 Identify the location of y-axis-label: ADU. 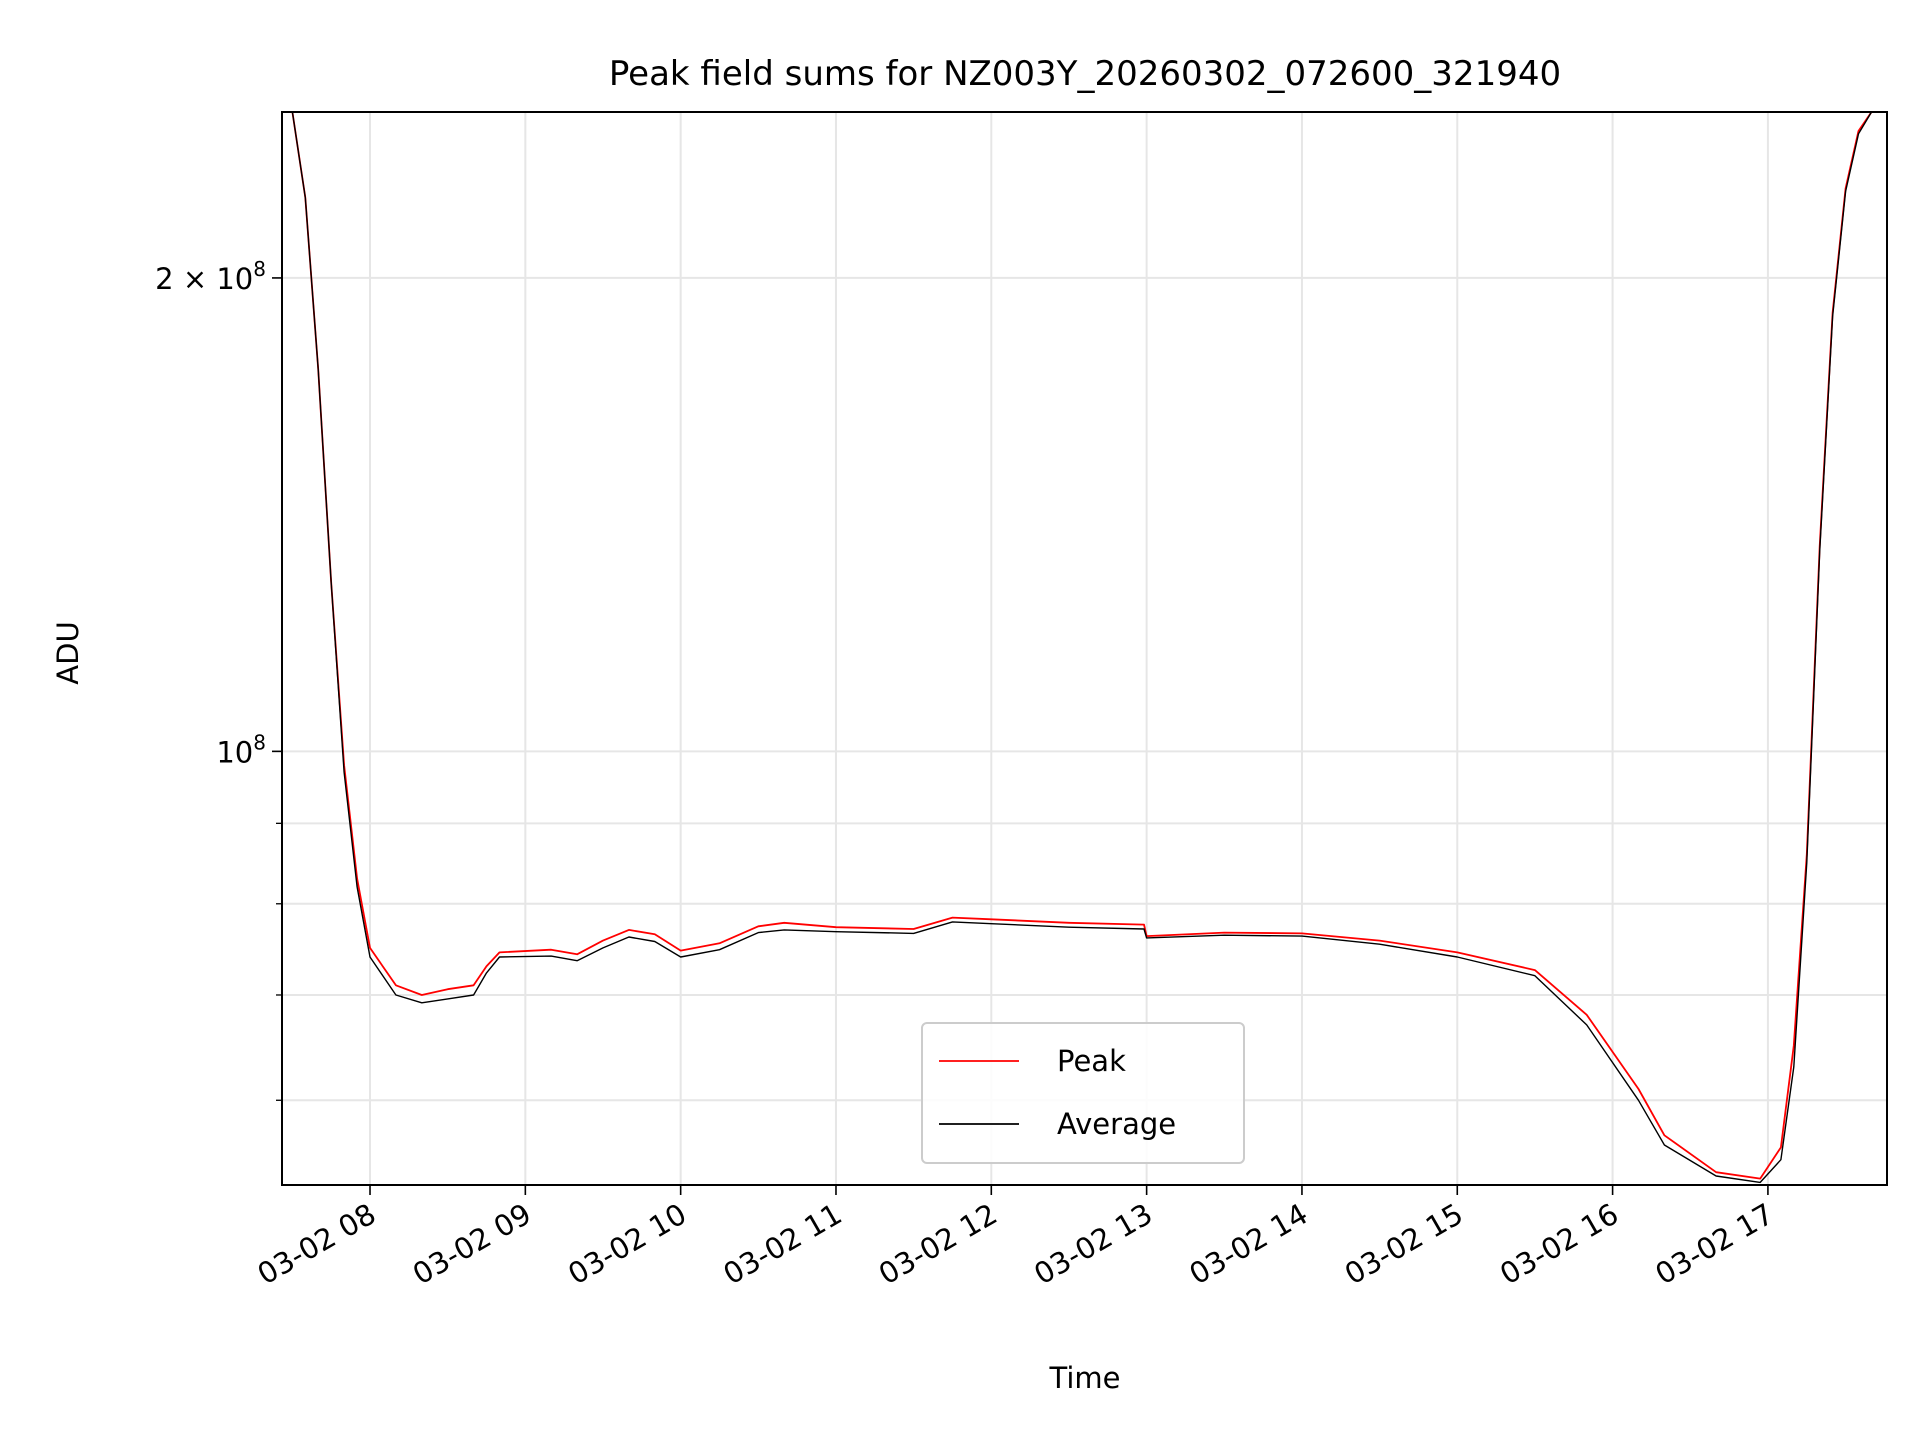
(68, 652).